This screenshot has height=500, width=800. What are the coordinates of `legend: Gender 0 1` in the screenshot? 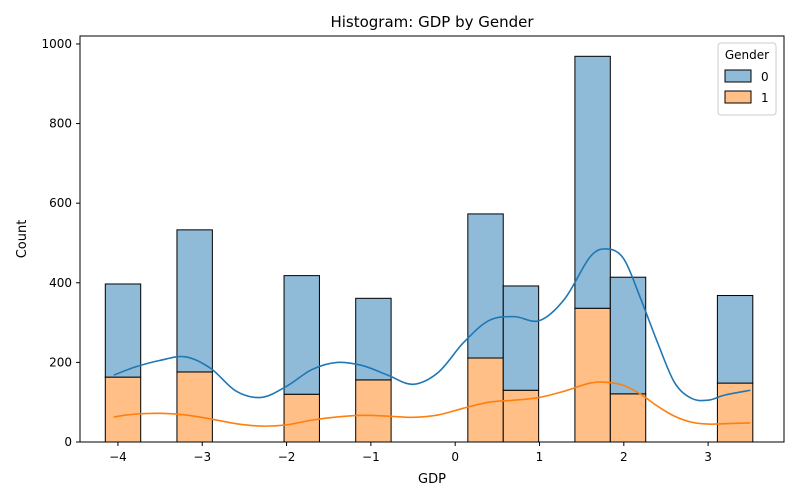 It's located at (747, 79).